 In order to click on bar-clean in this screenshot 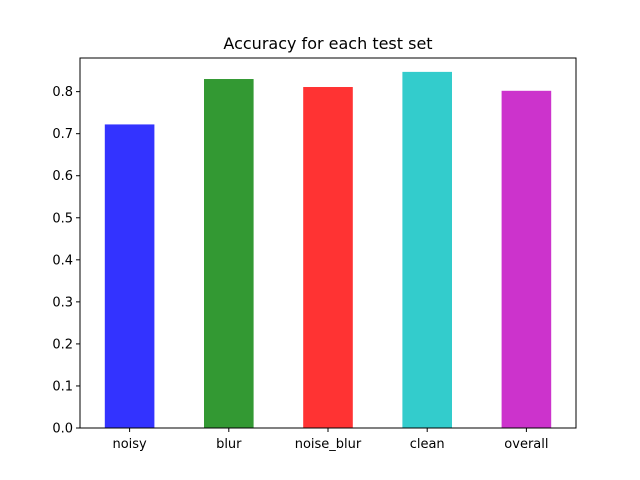, I will do `click(427, 250)`.